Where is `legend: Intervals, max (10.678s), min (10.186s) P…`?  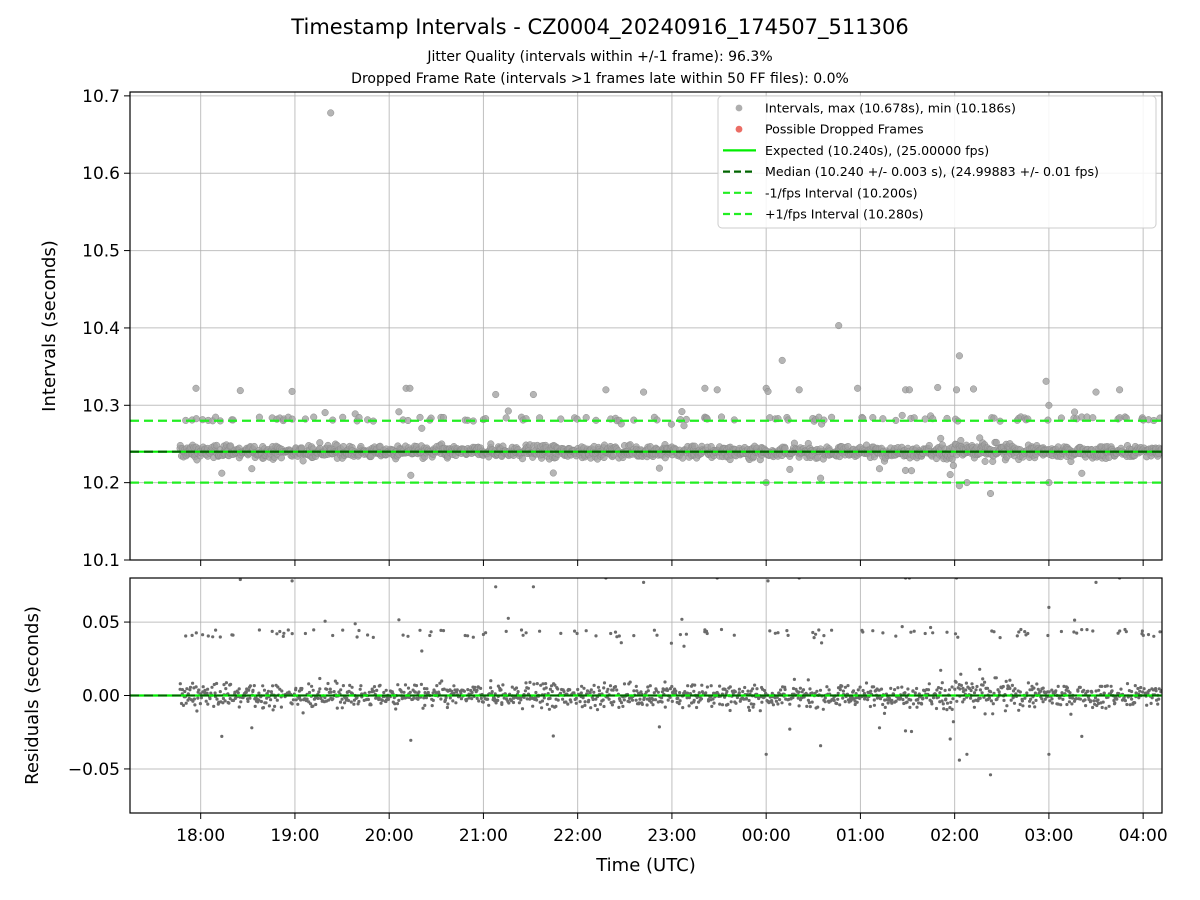
legend: Intervals, max (10.678s), min (10.186s) P… is located at coordinates (937, 162).